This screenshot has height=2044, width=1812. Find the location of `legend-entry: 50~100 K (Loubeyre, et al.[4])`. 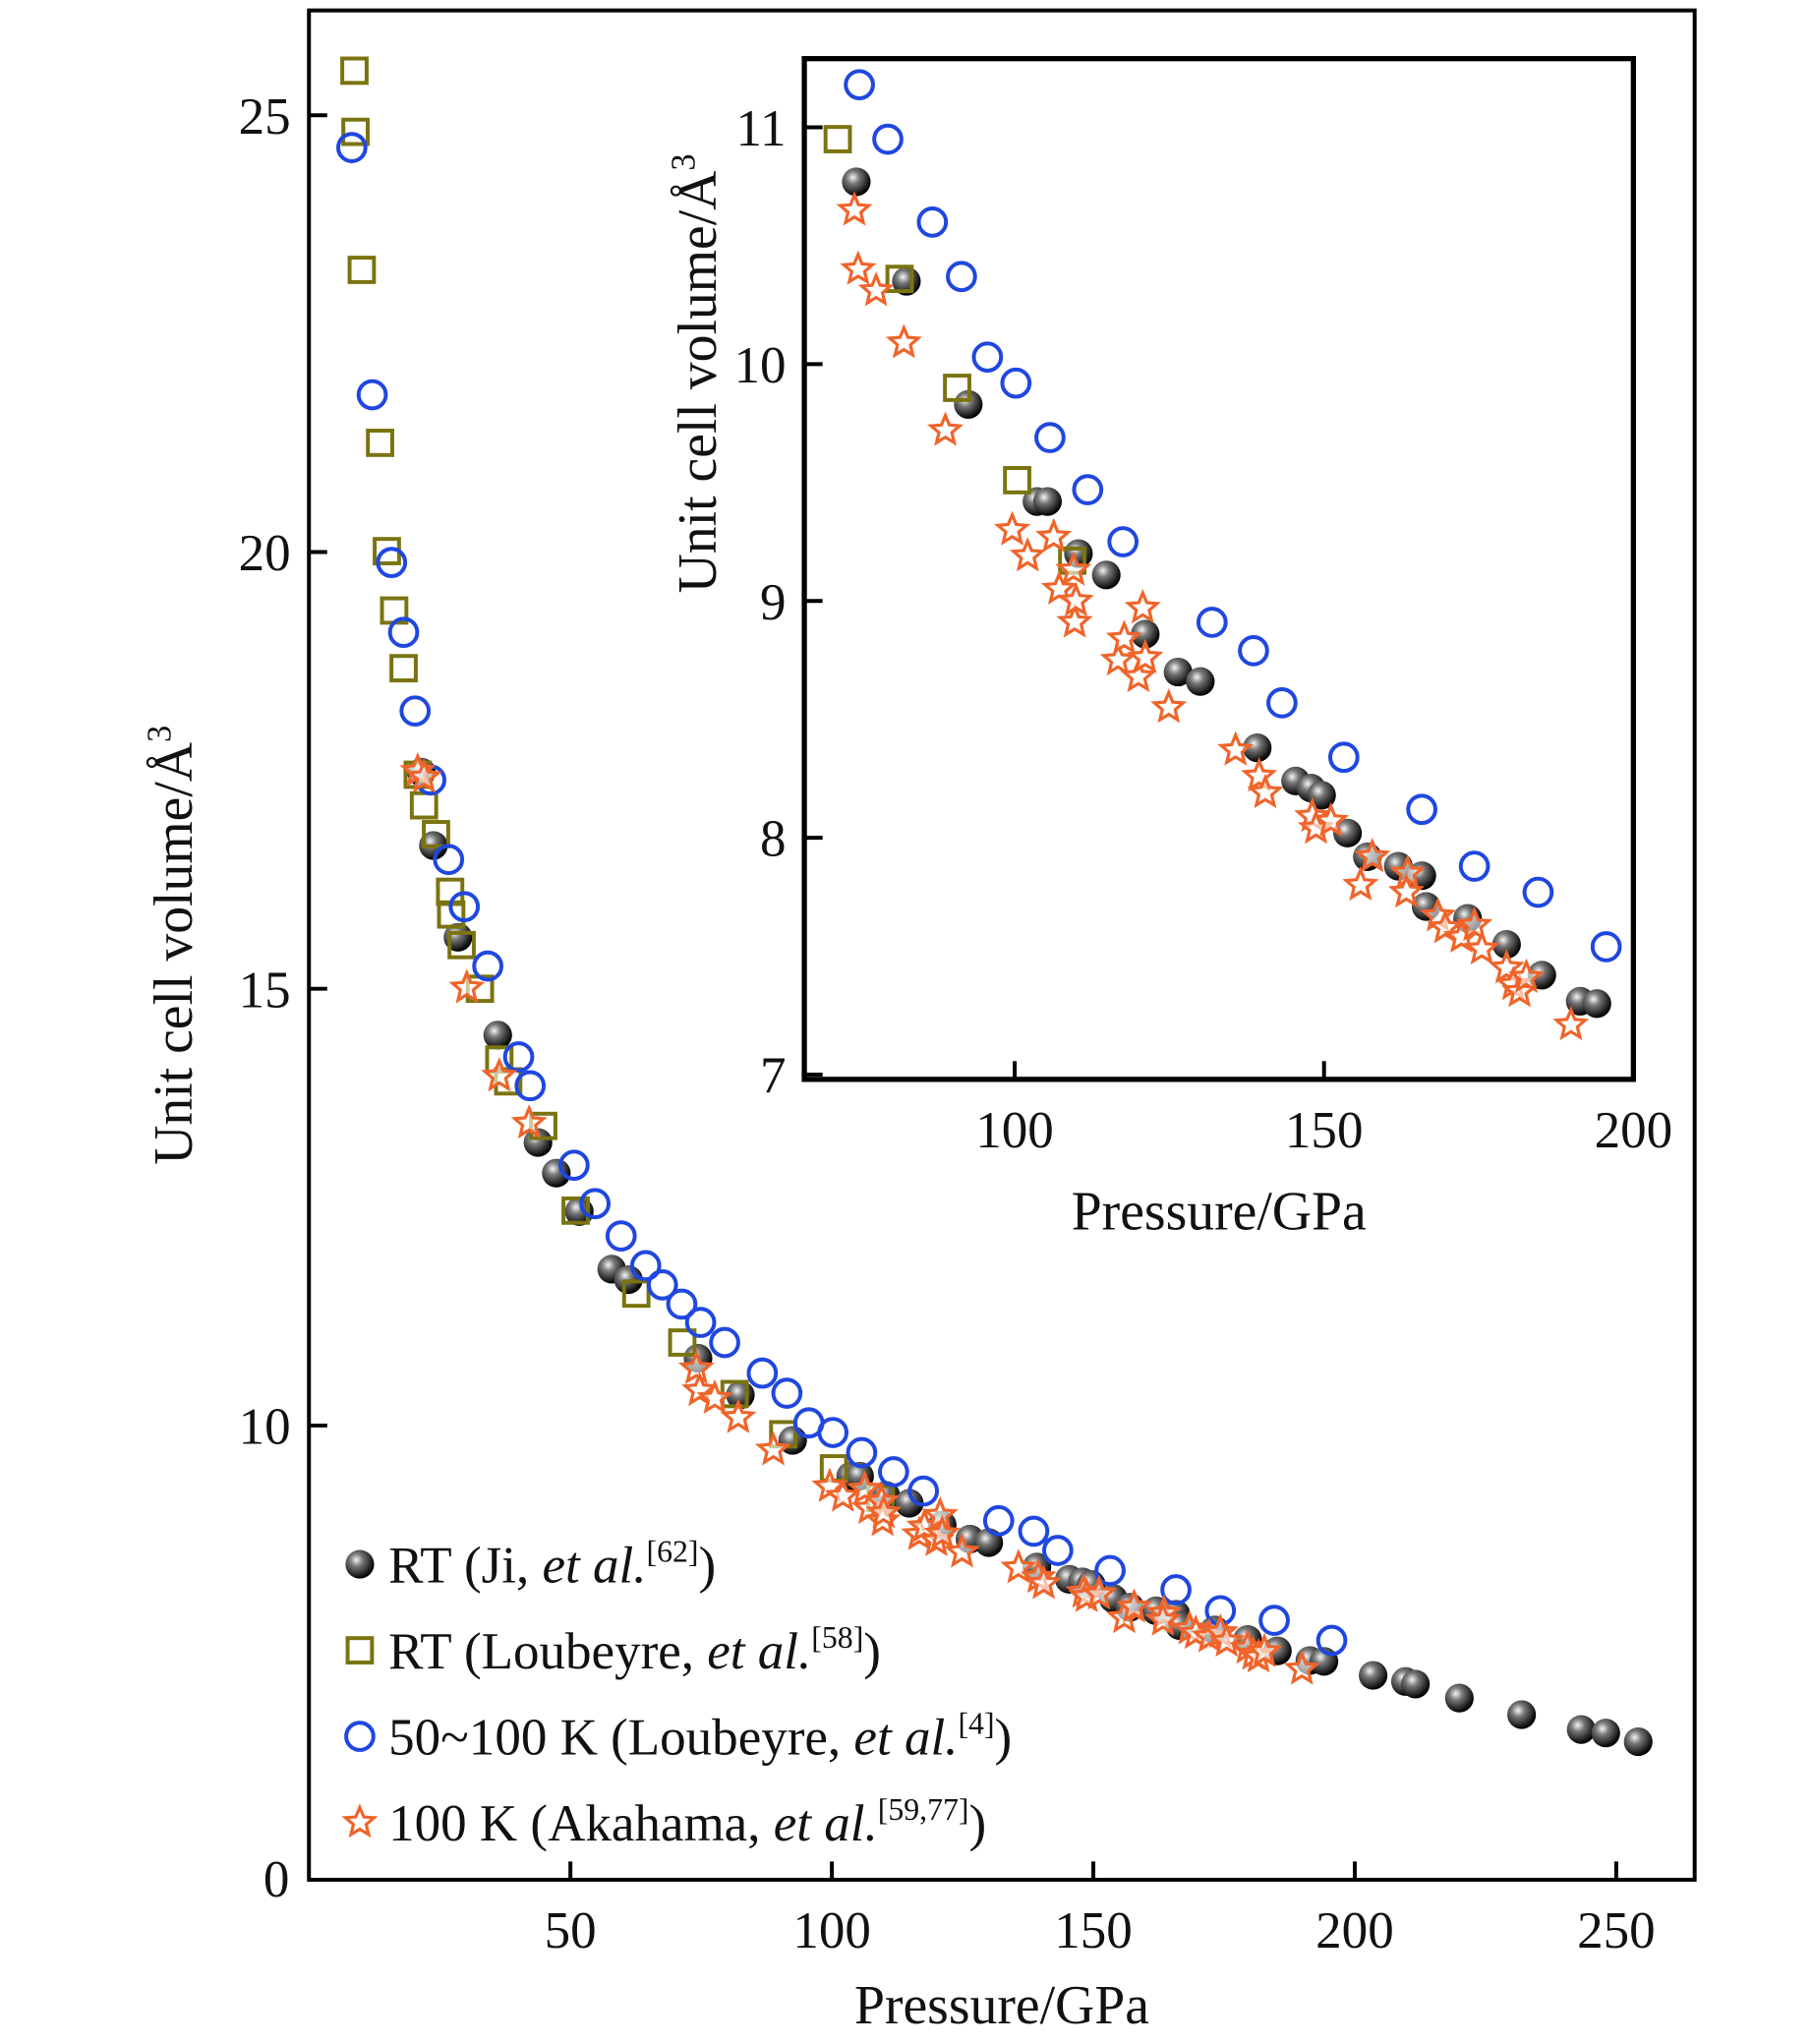

legend-entry: 50~100 K (Loubeyre, et al.[4]) is located at coordinates (678, 1736).